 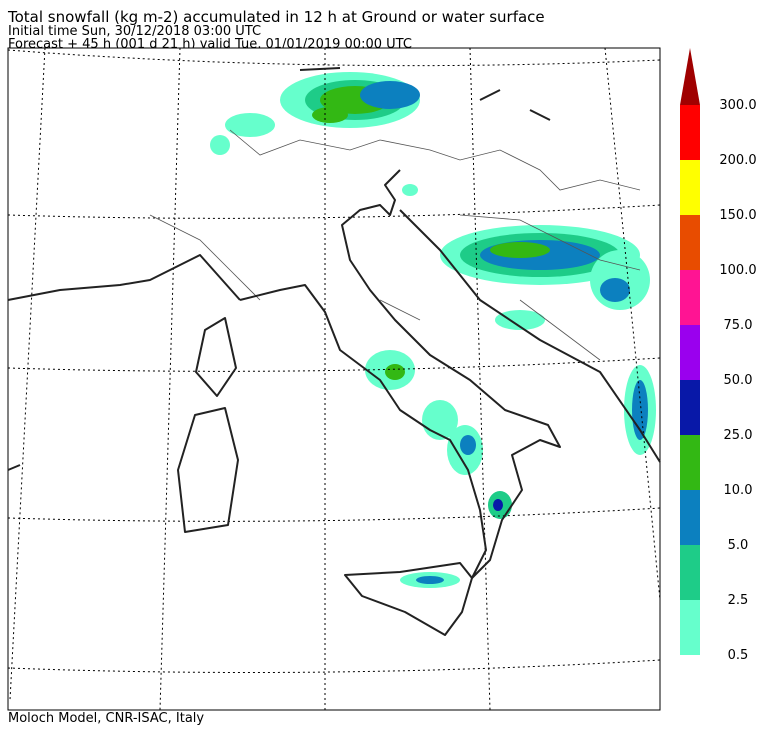 I want to click on legend-label: 2.5, so click(x=738, y=600).